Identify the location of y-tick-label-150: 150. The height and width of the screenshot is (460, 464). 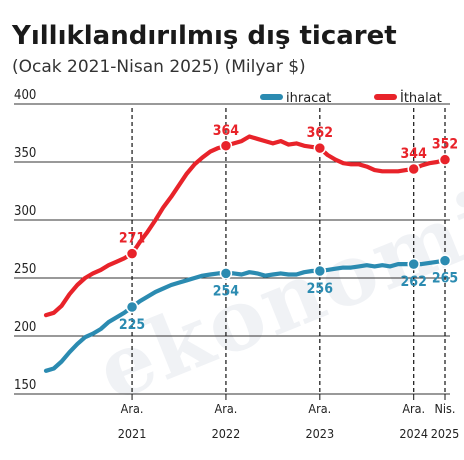
(25, 385).